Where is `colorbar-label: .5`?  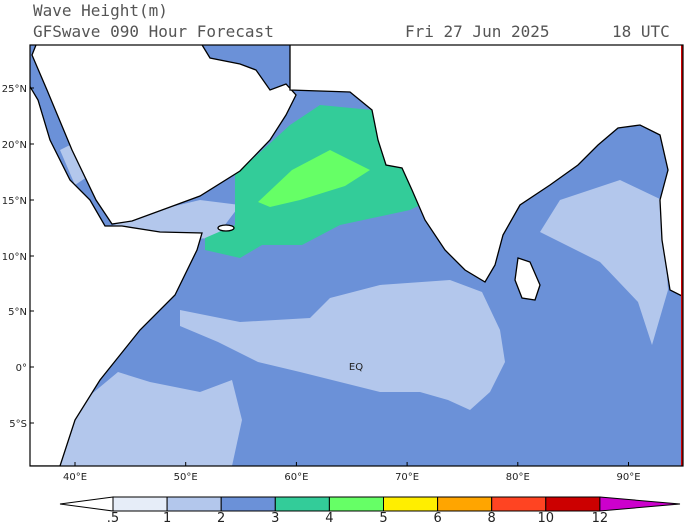
colorbar-label: .5 is located at coordinates (113, 518).